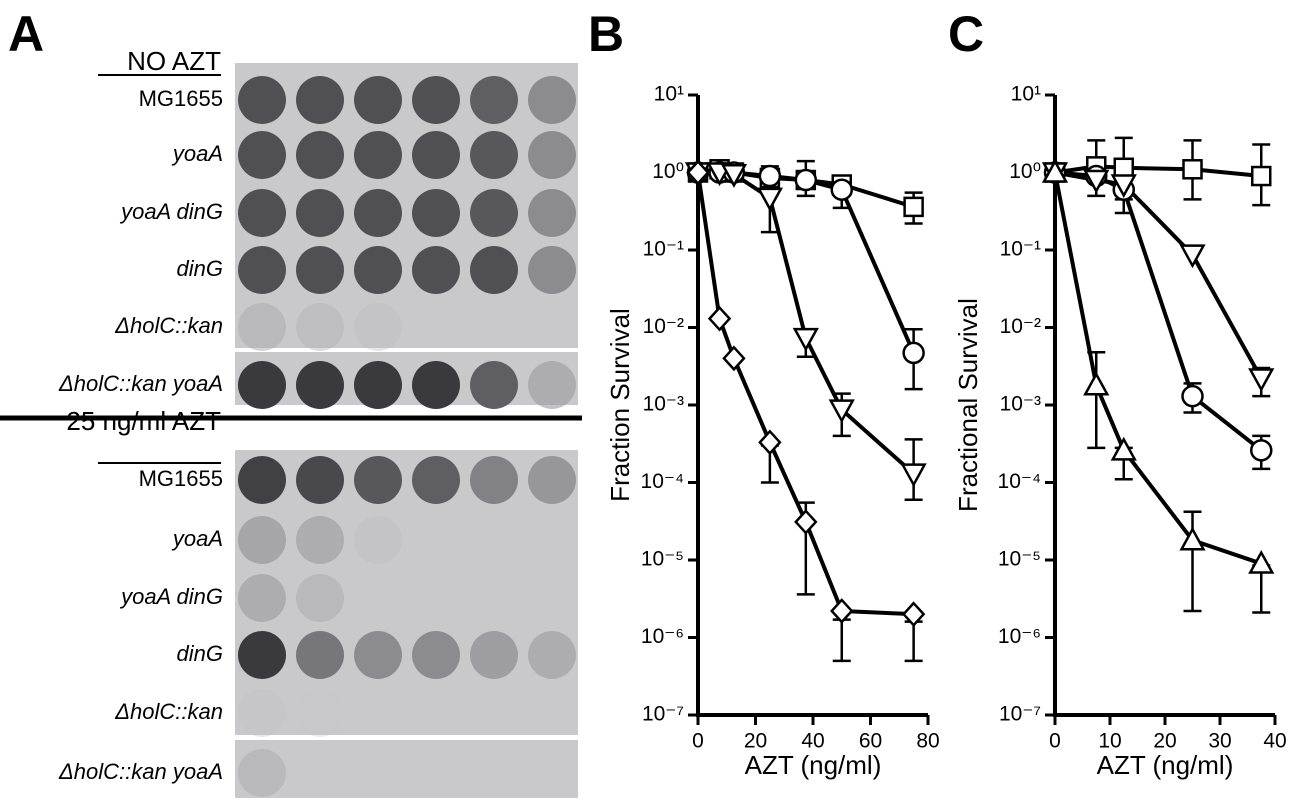 The image size is (1295, 800). Describe the element at coordinates (1164, 406) in the screenshot. I see `axes` at that location.